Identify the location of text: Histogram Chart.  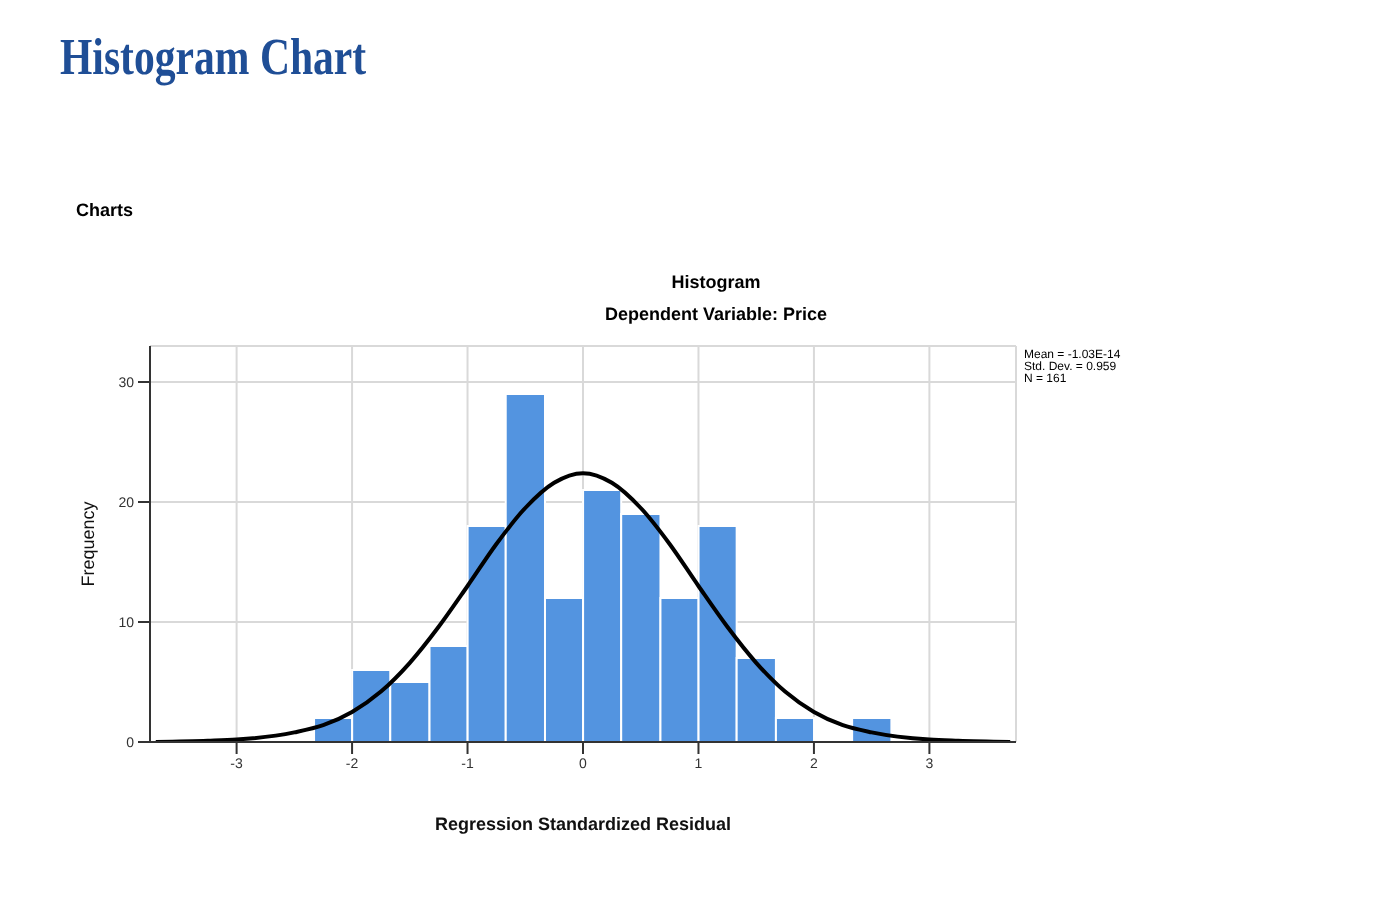
(213, 58).